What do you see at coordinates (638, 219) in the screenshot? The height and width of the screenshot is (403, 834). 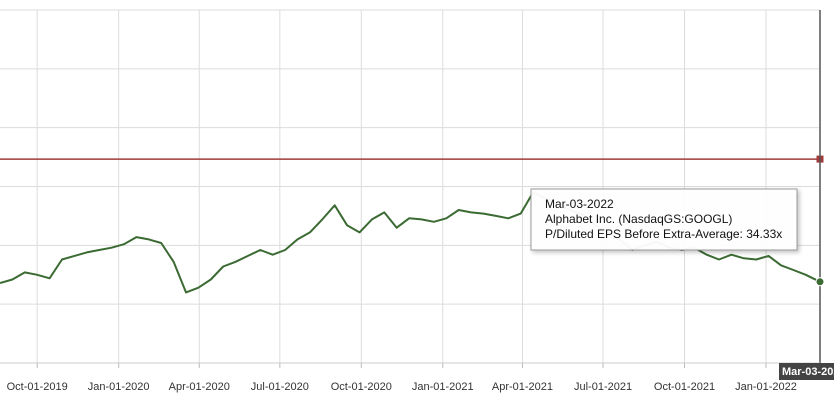 I see `tooltip-series: Alphabet Inc. (NasdaqGS:GOOGL)` at bounding box center [638, 219].